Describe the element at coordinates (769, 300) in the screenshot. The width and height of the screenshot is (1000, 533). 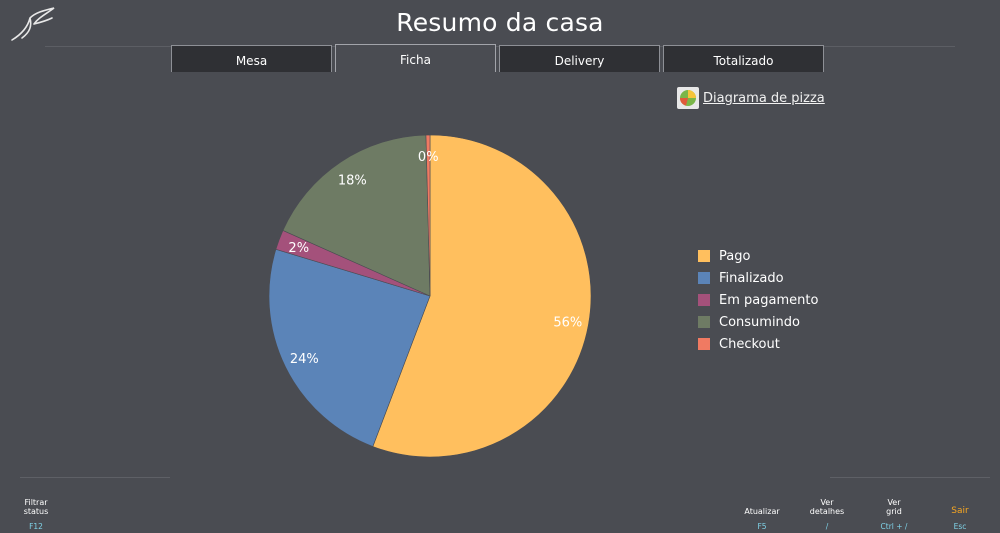
I see `legend-label: Em pagamento` at that location.